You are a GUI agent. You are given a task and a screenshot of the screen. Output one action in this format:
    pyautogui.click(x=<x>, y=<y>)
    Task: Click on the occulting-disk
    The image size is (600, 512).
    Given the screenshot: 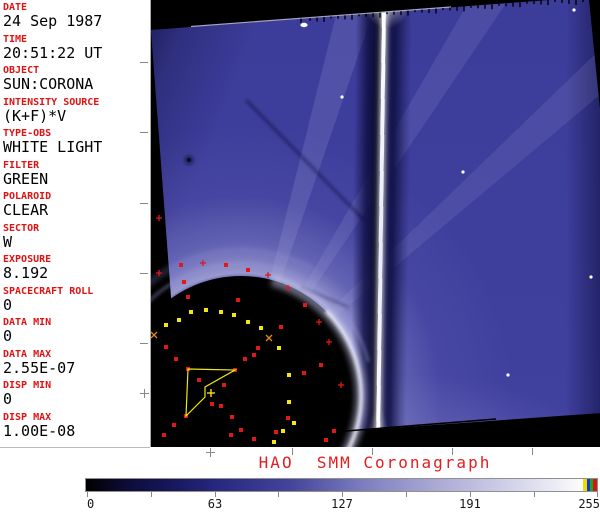 What is the action you would take?
    pyautogui.click(x=256, y=361)
    